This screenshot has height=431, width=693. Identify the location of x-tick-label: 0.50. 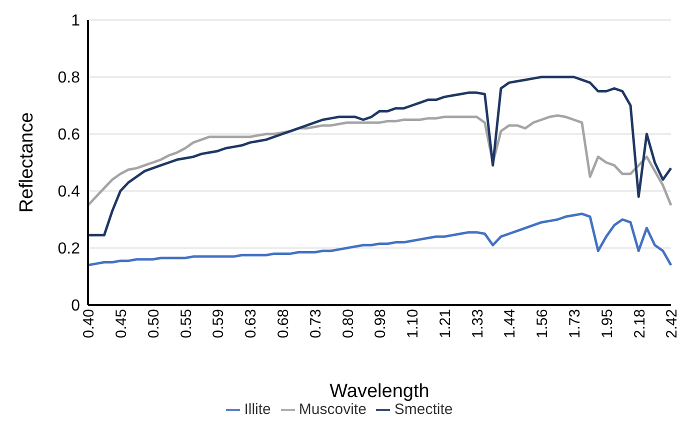
(153, 323).